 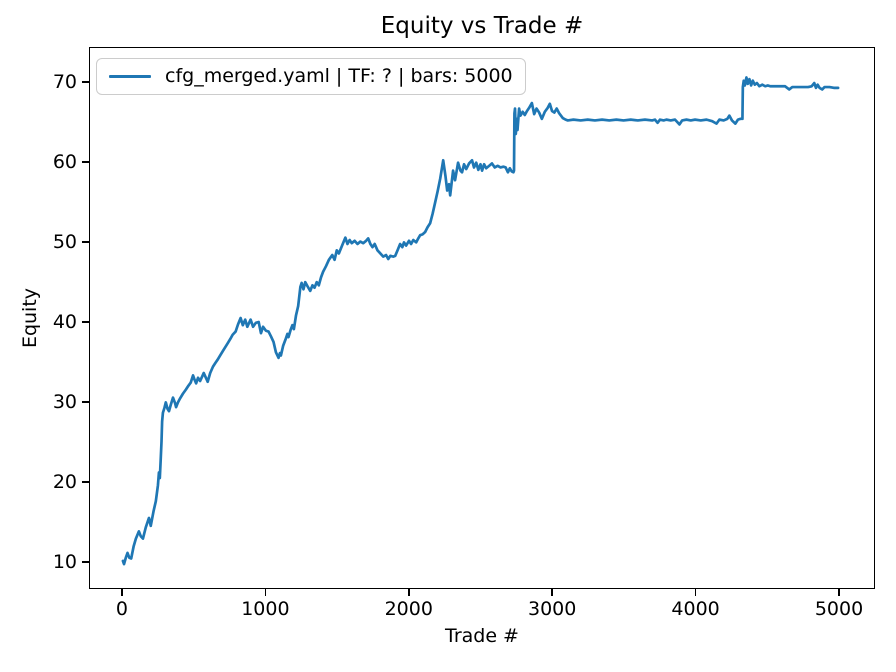 I want to click on chart-title: Equity vs Trade #, so click(x=482, y=26).